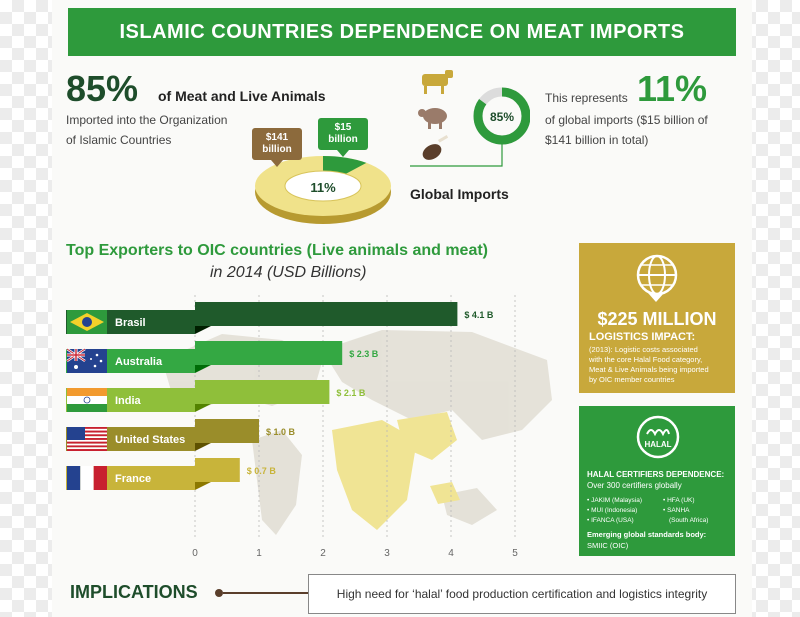 This screenshot has height=617, width=800. I want to click on halal-heading: HALAL CERTIFIERS DEPENDENCE:, so click(656, 474).